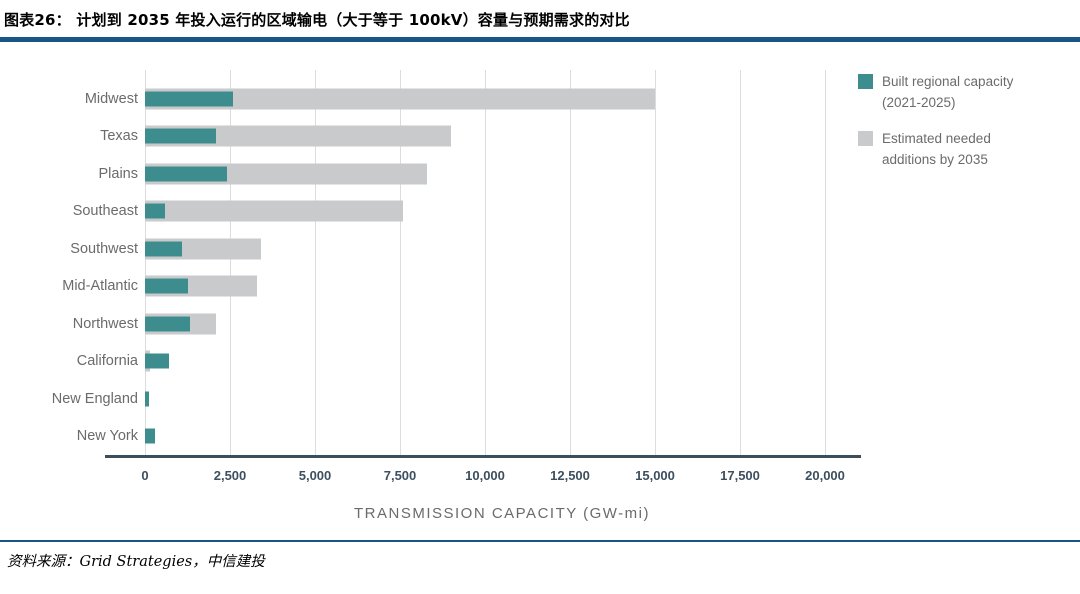 This screenshot has height=594, width=1080. What do you see at coordinates (111, 98) in the screenshot?
I see `category-label: Midwest` at bounding box center [111, 98].